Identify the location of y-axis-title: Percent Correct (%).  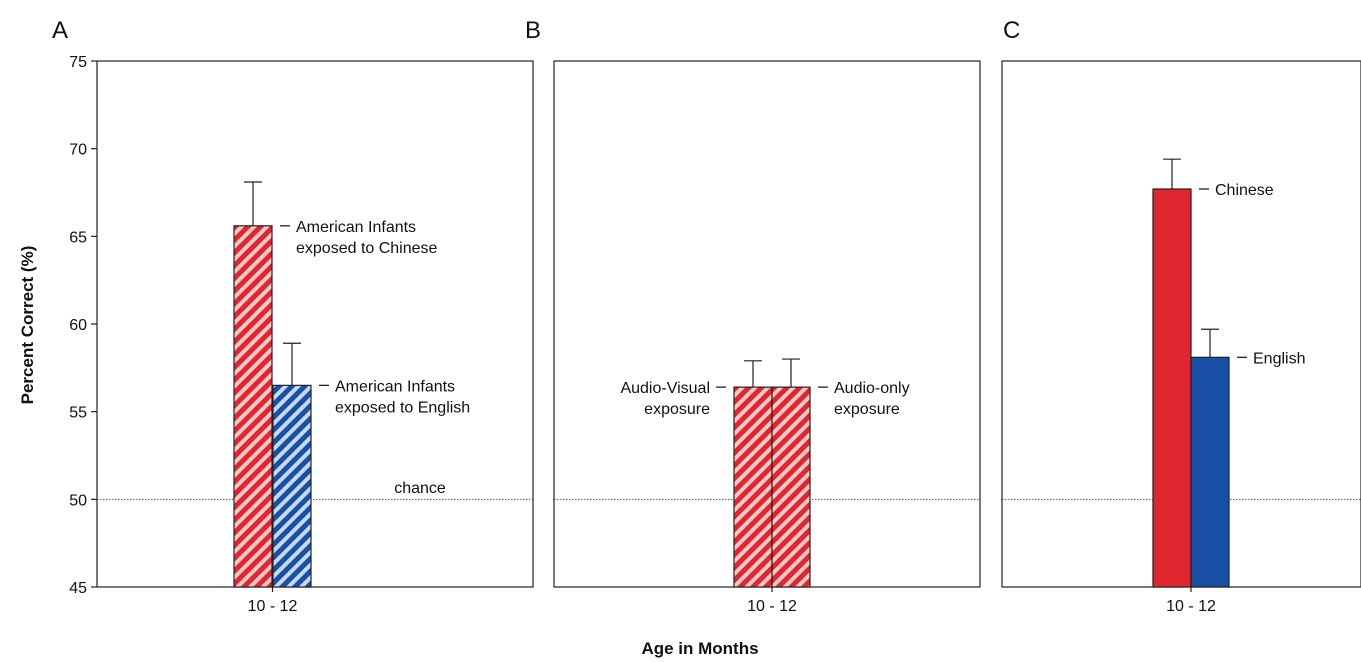
(27, 325).